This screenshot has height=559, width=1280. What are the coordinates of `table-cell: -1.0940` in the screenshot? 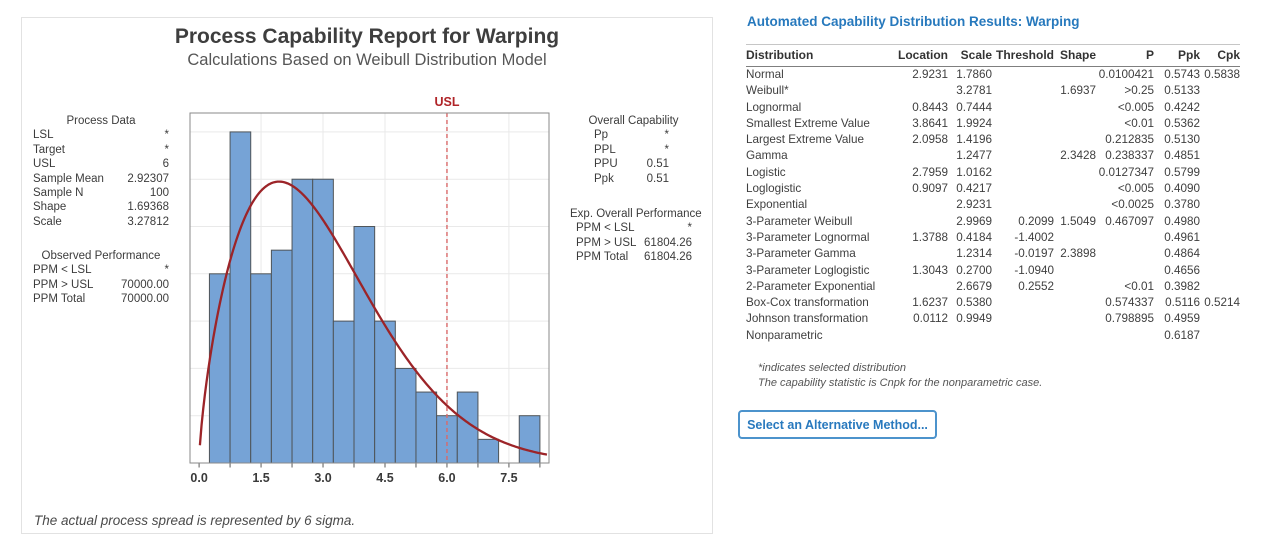 It's located at (1034, 270).